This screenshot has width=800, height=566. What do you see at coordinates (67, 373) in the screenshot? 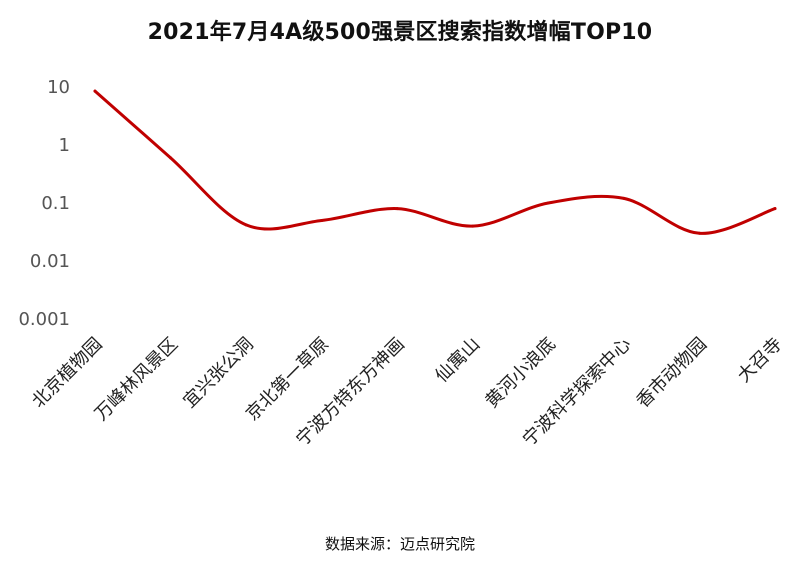
I see `x-tick-label: 北京植物园` at bounding box center [67, 373].